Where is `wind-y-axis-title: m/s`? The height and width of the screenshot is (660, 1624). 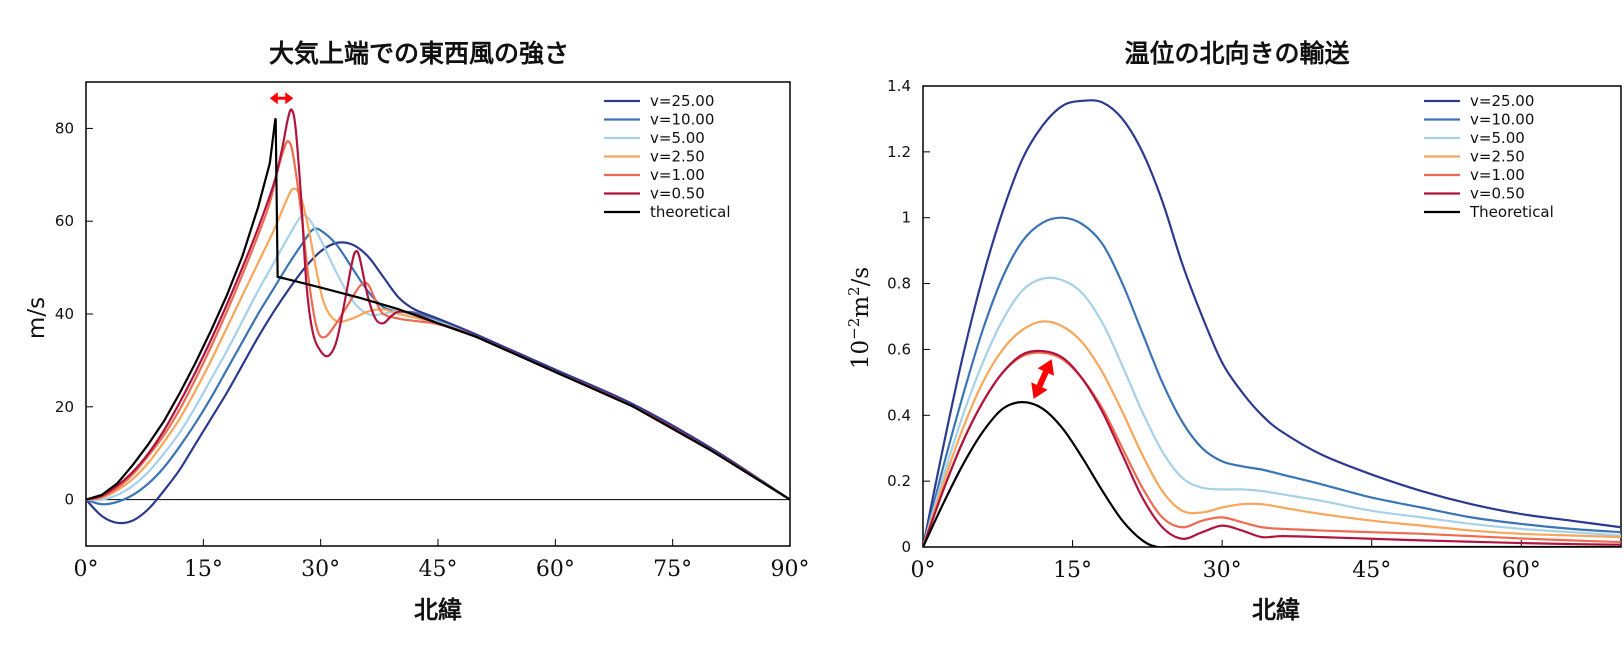
wind-y-axis-title: m/s is located at coordinates (37, 318).